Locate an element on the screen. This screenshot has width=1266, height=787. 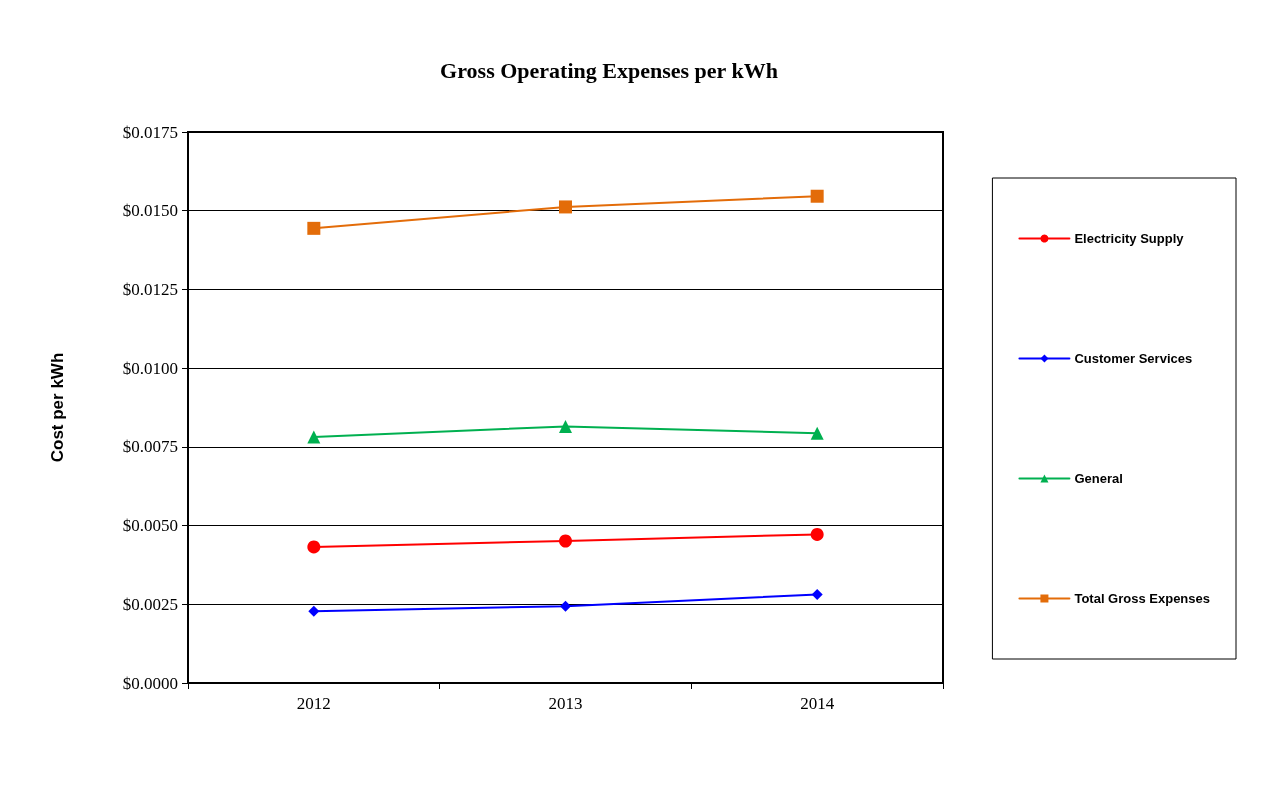
x-tick-label: 2012 is located at coordinates (313, 703).